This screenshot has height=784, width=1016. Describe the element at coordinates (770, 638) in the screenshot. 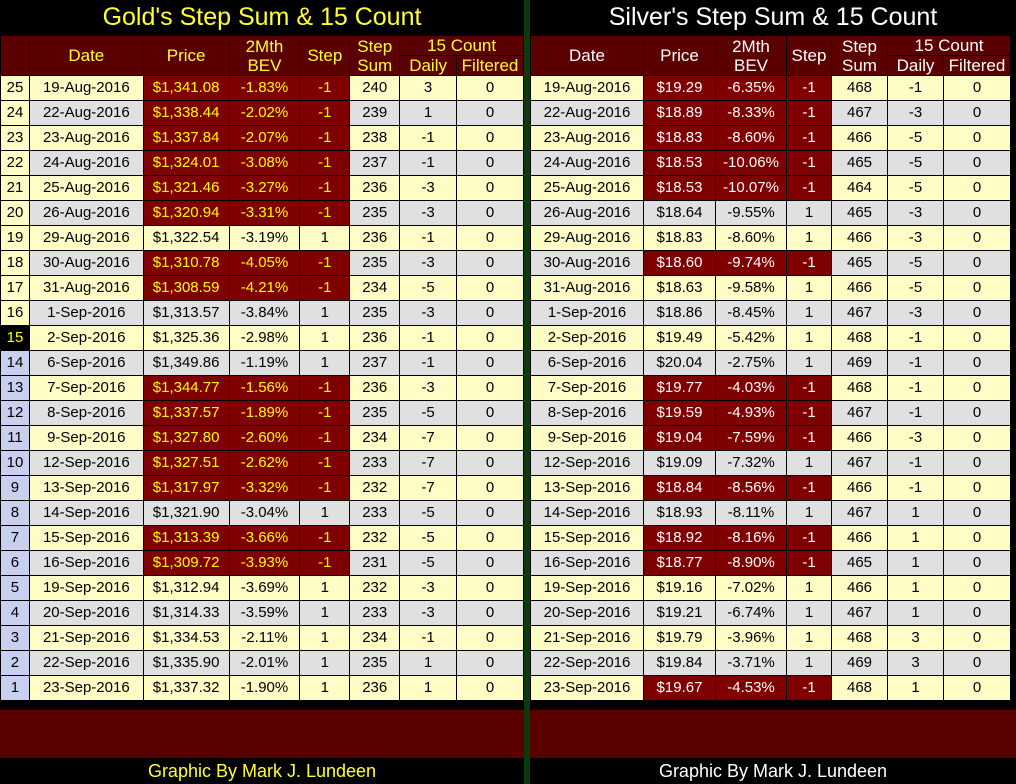

I see `table-row: 21-Sep-2016 $19.79 -3.96% 1 468 3 0` at that location.